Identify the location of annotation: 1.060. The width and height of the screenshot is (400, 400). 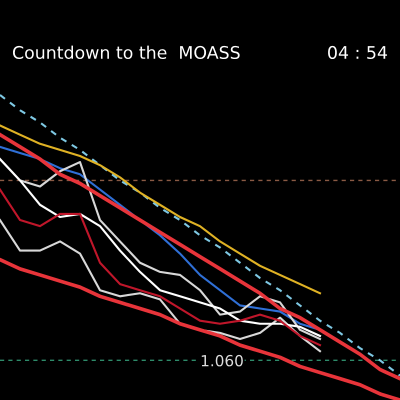
(222, 360).